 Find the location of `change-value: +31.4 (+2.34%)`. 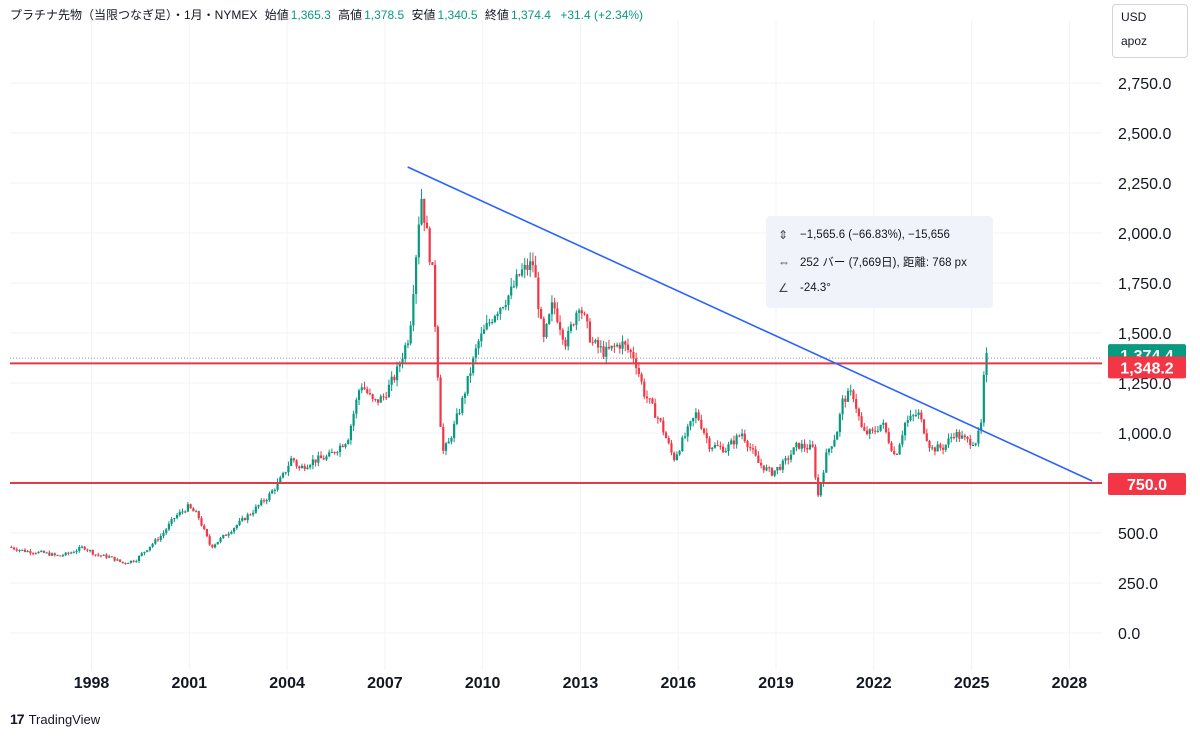

change-value: +31.4 (+2.34%) is located at coordinates (602, 15).